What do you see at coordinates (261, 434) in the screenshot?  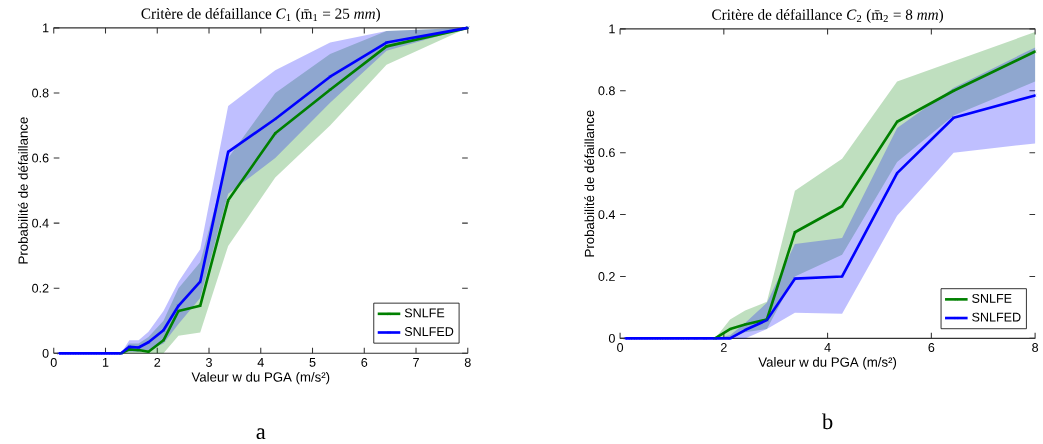 I see `text: a` at bounding box center [261, 434].